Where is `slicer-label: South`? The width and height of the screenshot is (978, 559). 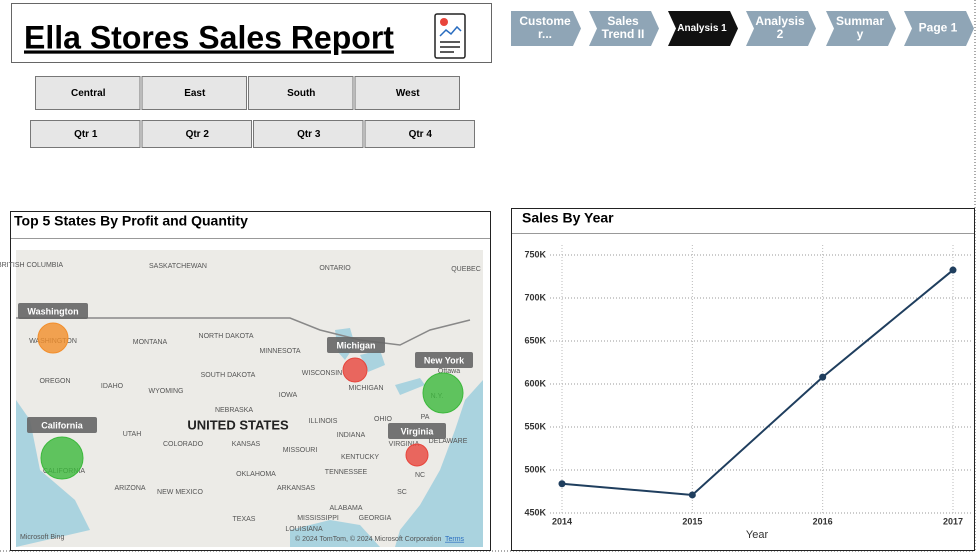 slicer-label: South is located at coordinates (301, 93).